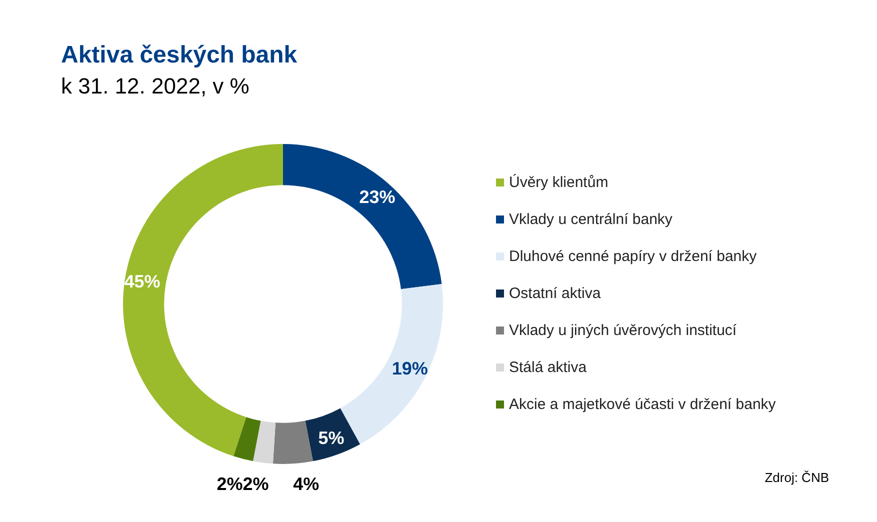  Describe the element at coordinates (155, 86) in the screenshot. I see `chart-subtitle: k 31. 12. 2022, v %` at that location.